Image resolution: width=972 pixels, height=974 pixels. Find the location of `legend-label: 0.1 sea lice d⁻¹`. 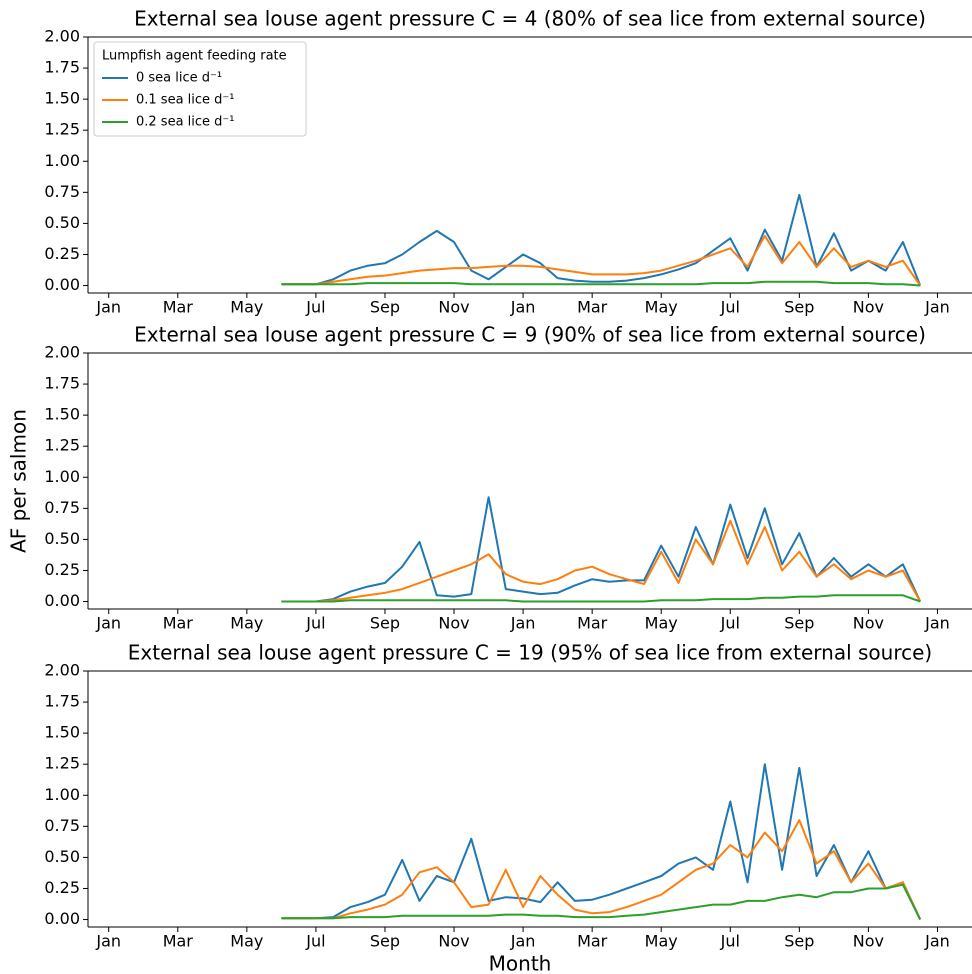

legend-label: 0.1 sea lice d⁻¹ is located at coordinates (185, 100).